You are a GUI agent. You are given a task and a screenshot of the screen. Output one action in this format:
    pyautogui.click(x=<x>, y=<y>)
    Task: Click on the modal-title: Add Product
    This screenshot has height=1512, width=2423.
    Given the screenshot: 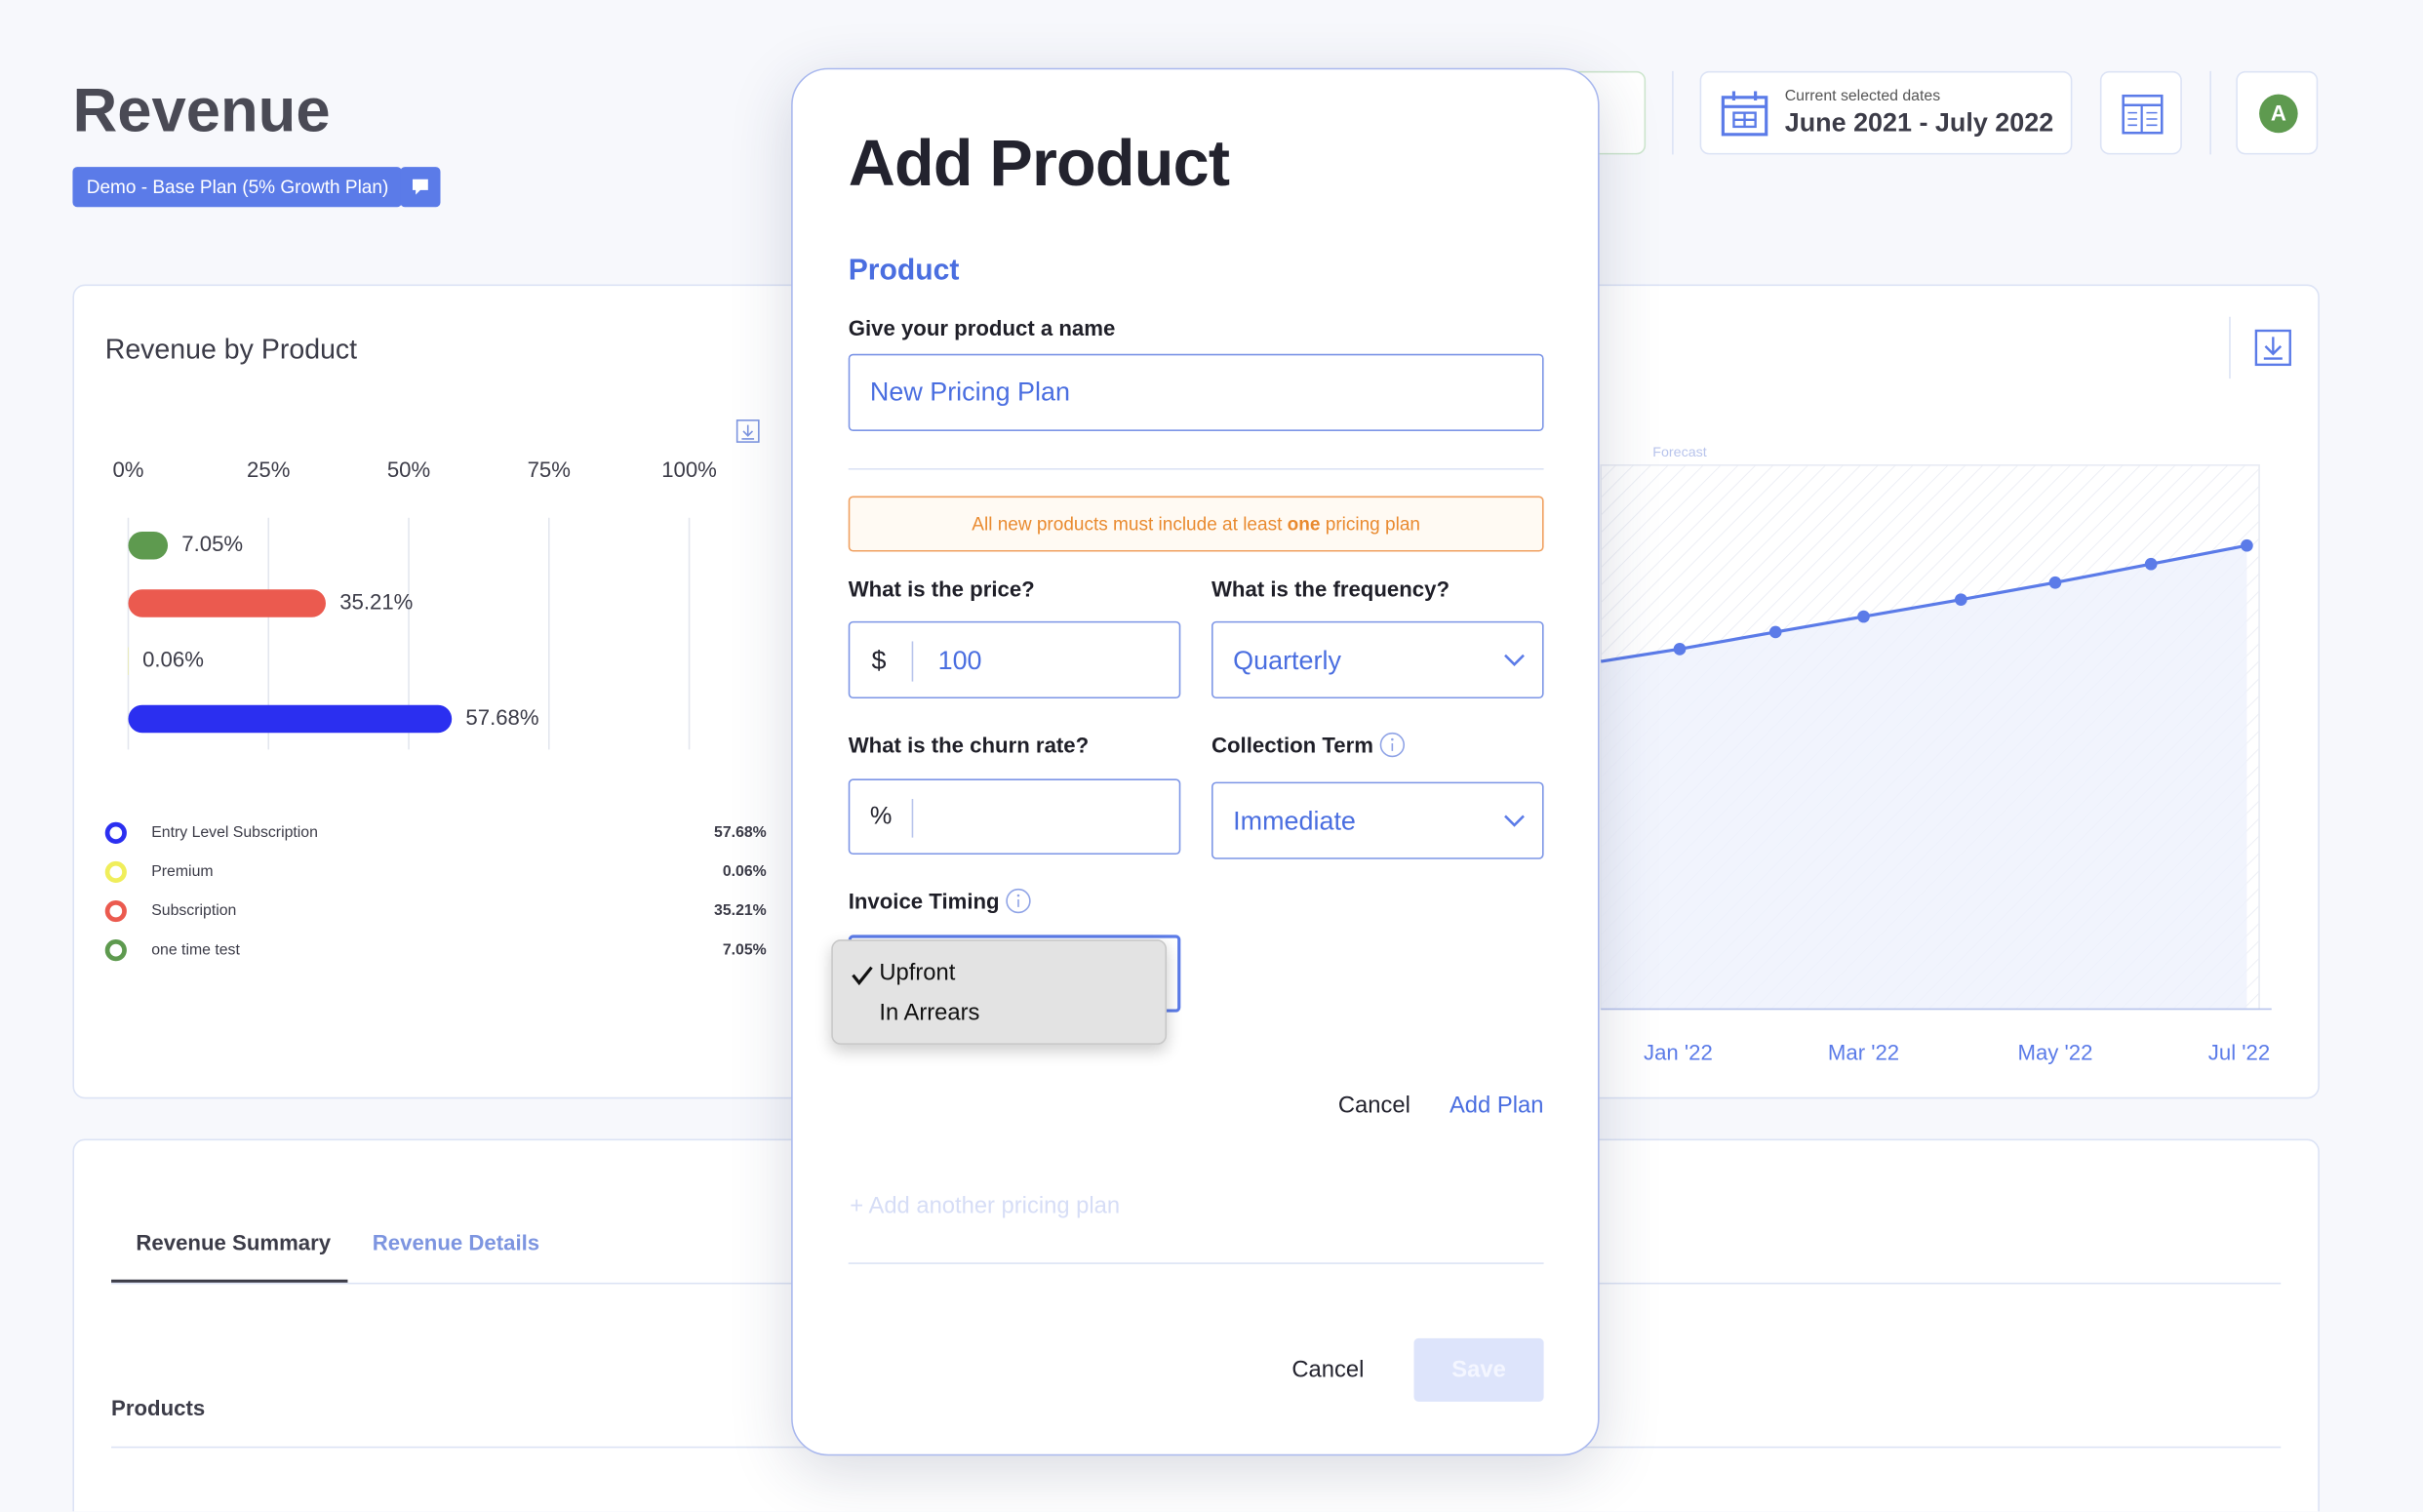 What is the action you would take?
    pyautogui.click(x=1039, y=163)
    